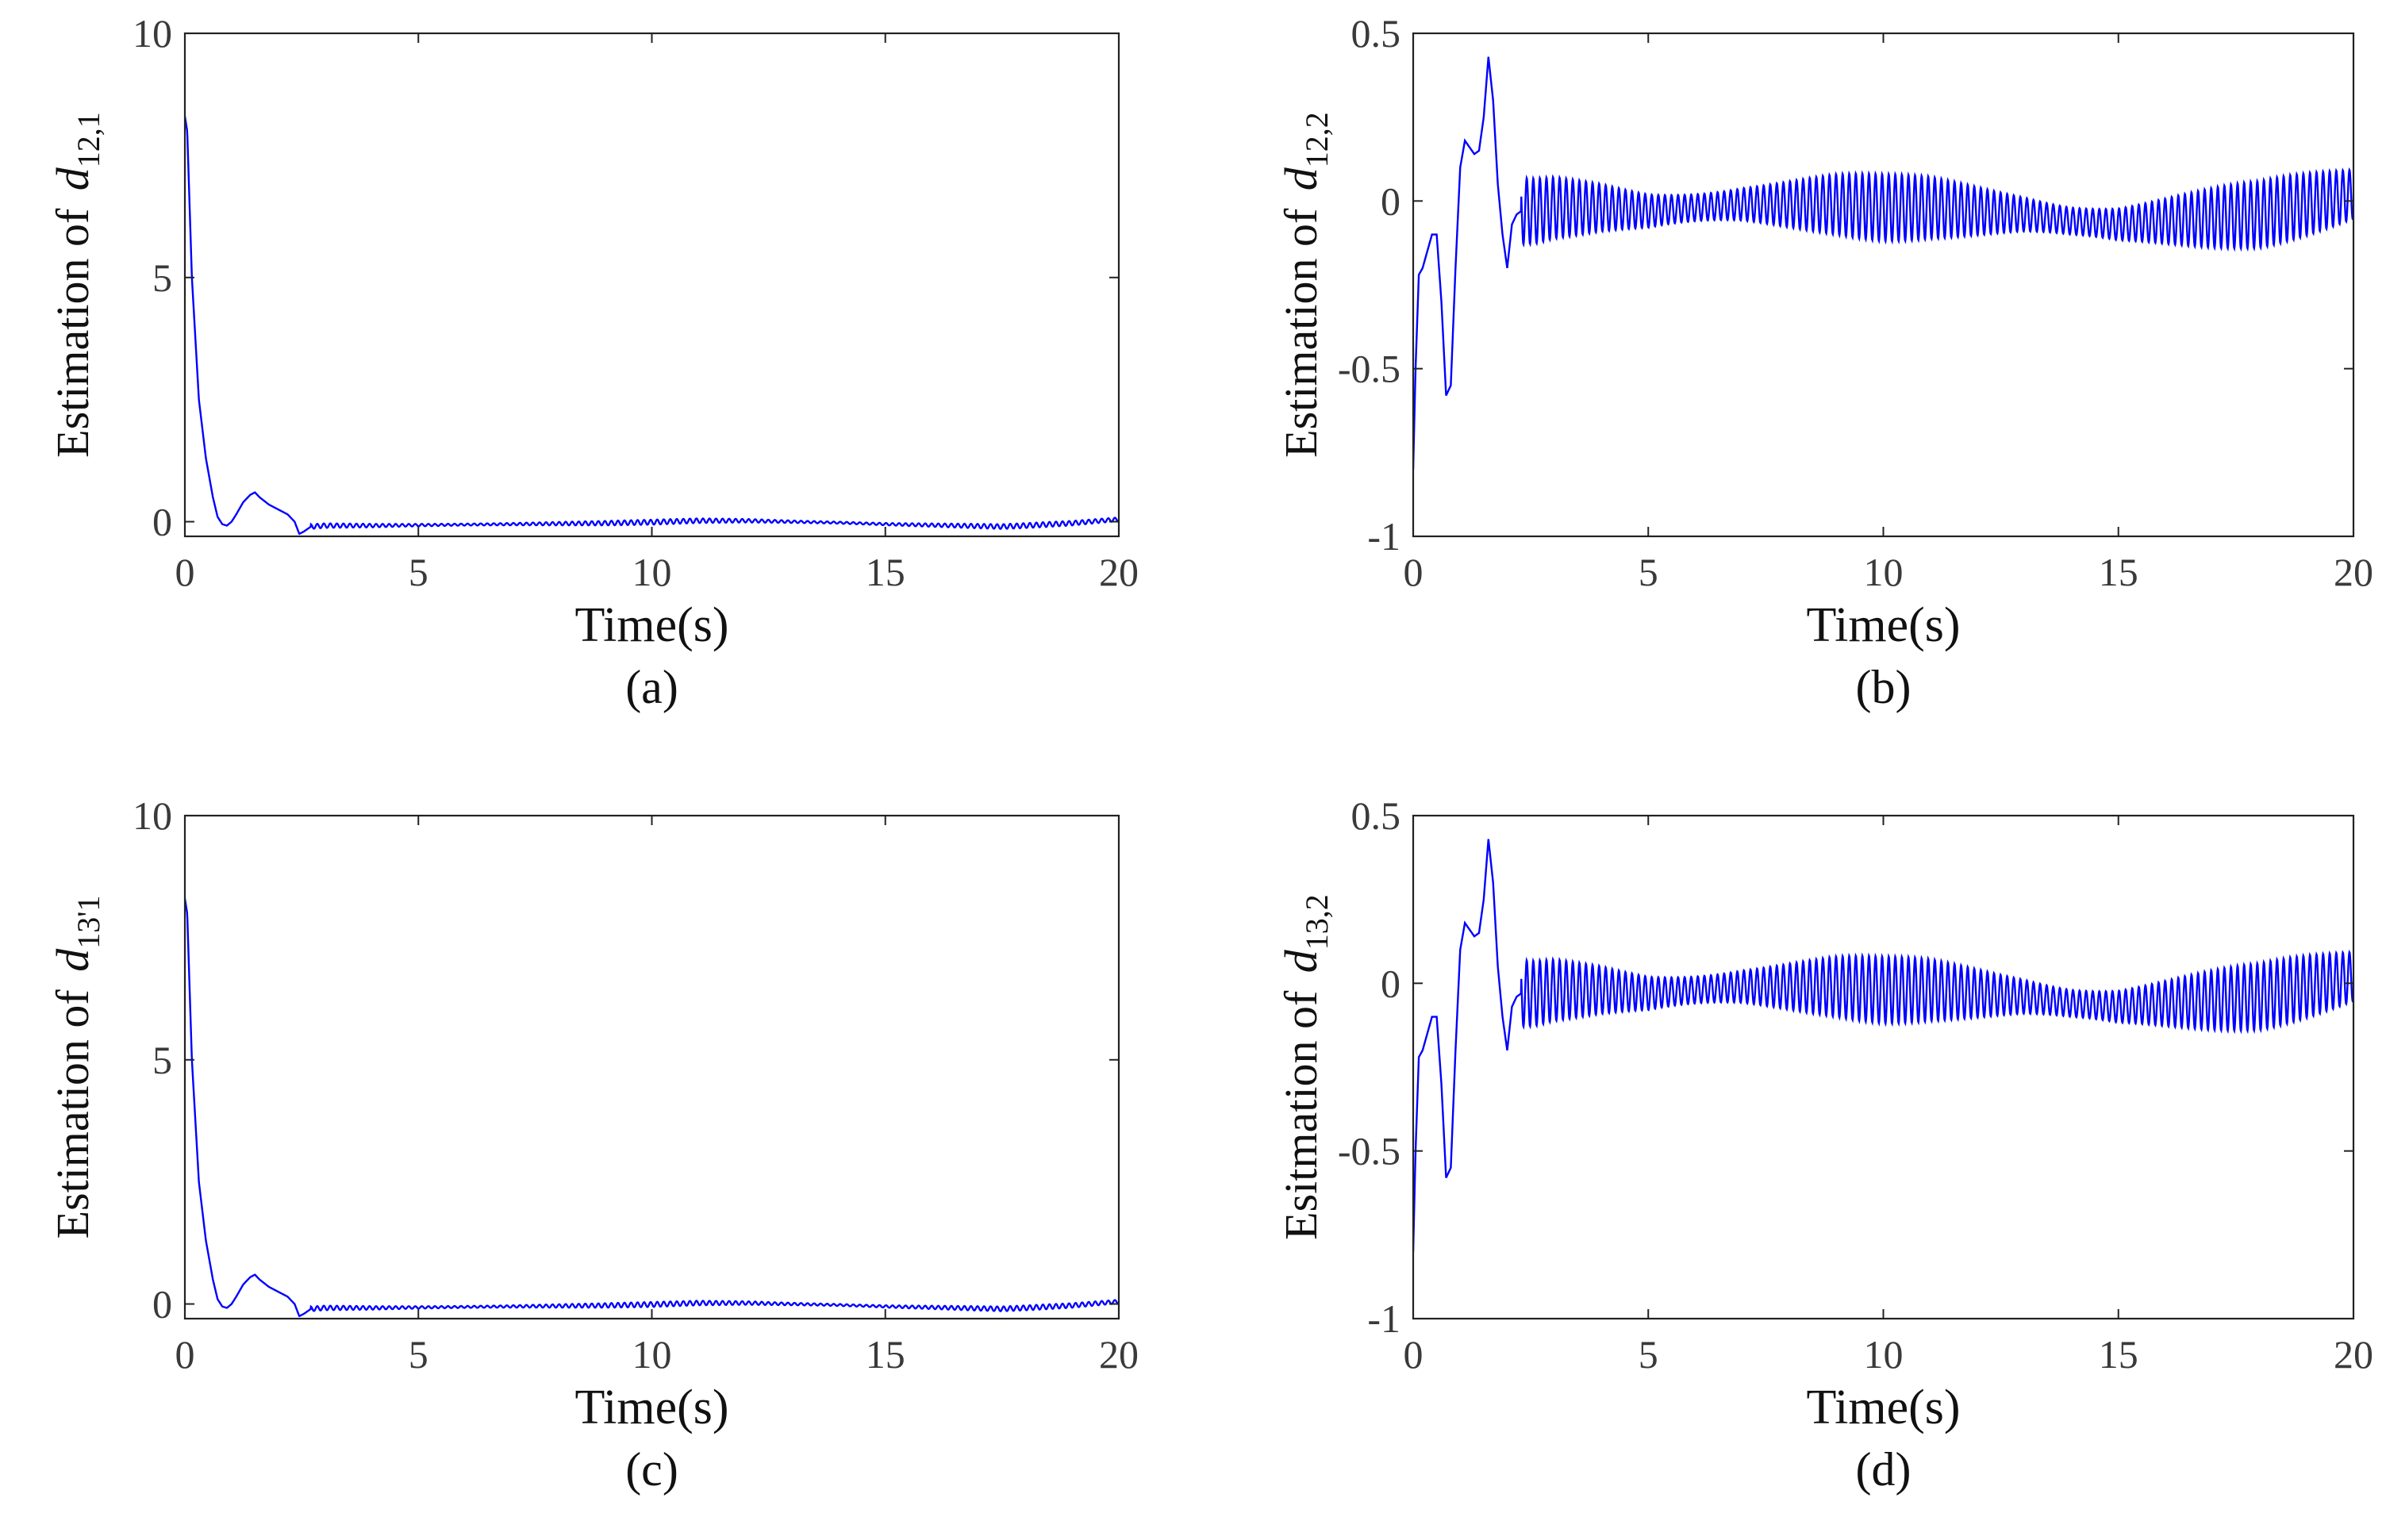  Describe the element at coordinates (77, 285) in the screenshot. I see `y-axis-label: Estimation of d12,1` at that location.